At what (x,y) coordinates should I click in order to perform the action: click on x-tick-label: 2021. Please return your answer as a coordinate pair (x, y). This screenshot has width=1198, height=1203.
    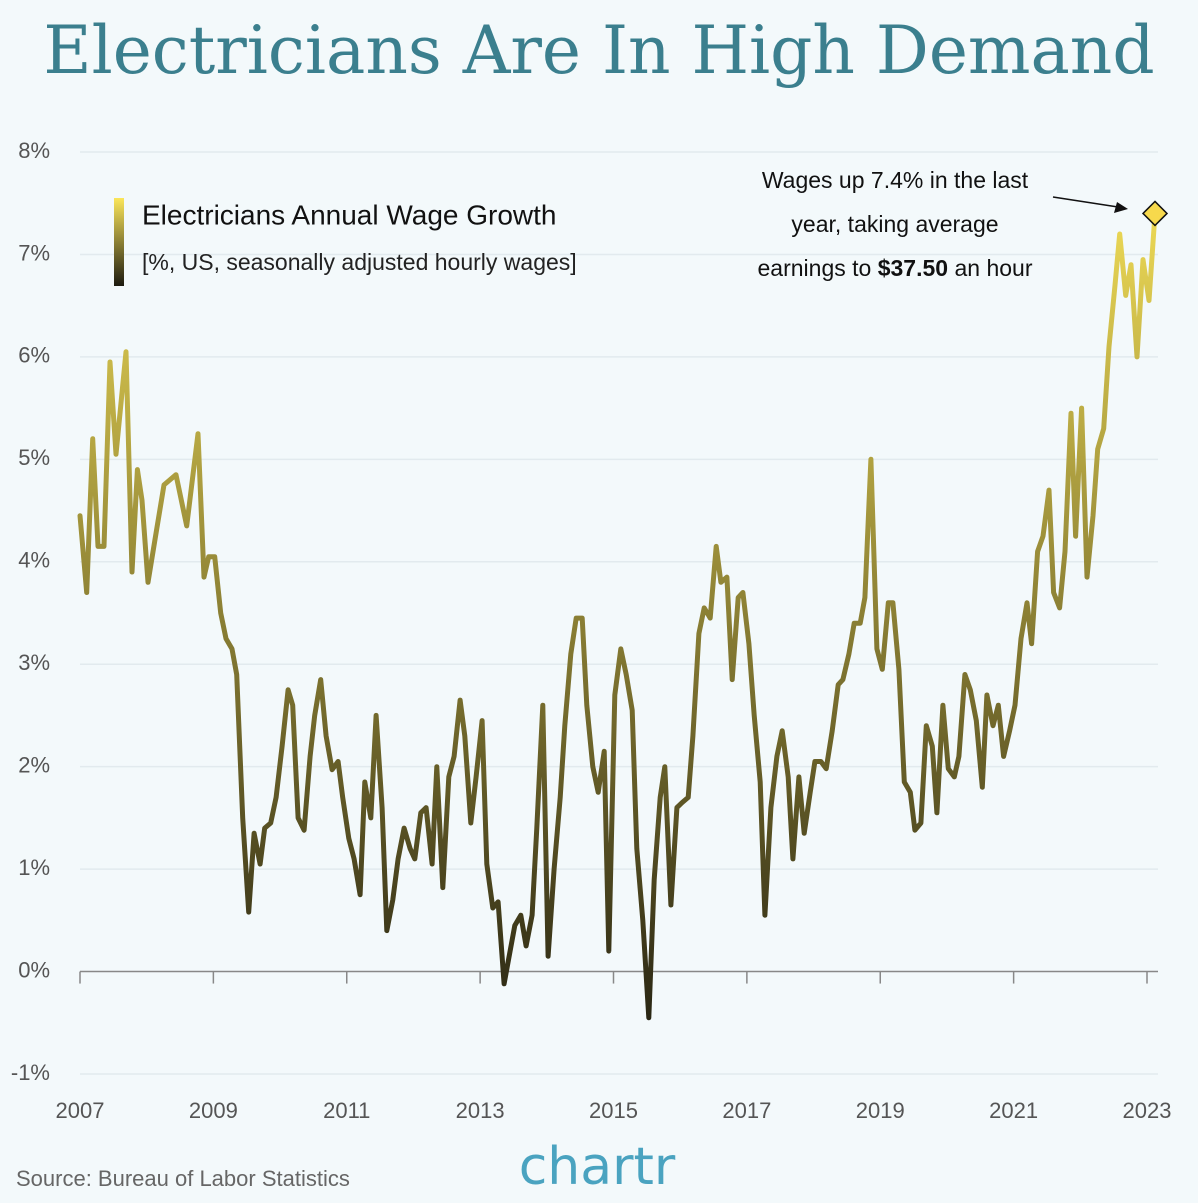
    Looking at the image, I should click on (1013, 1110).